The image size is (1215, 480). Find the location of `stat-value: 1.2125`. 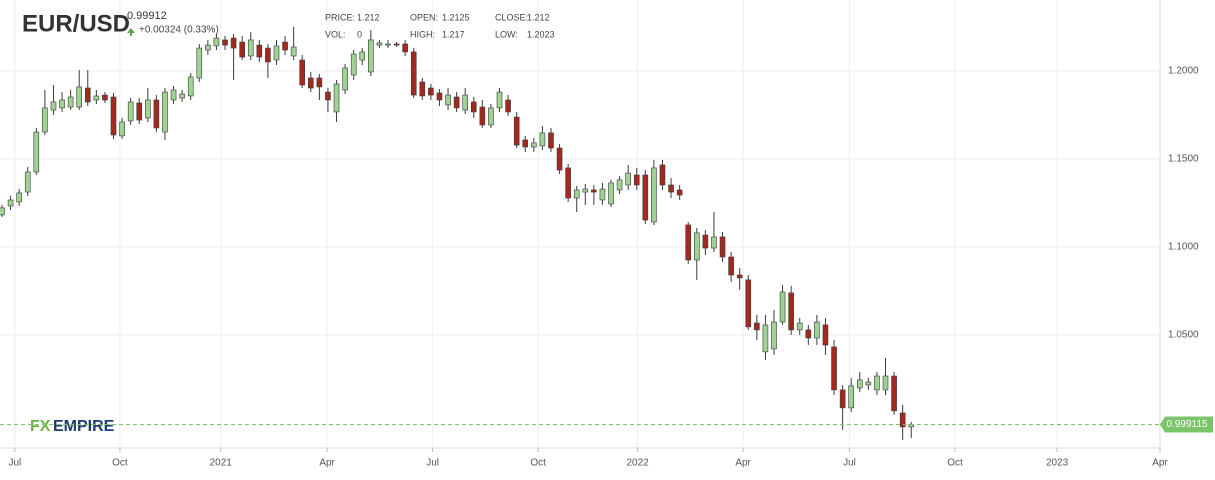

stat-value: 1.2125 is located at coordinates (456, 17).